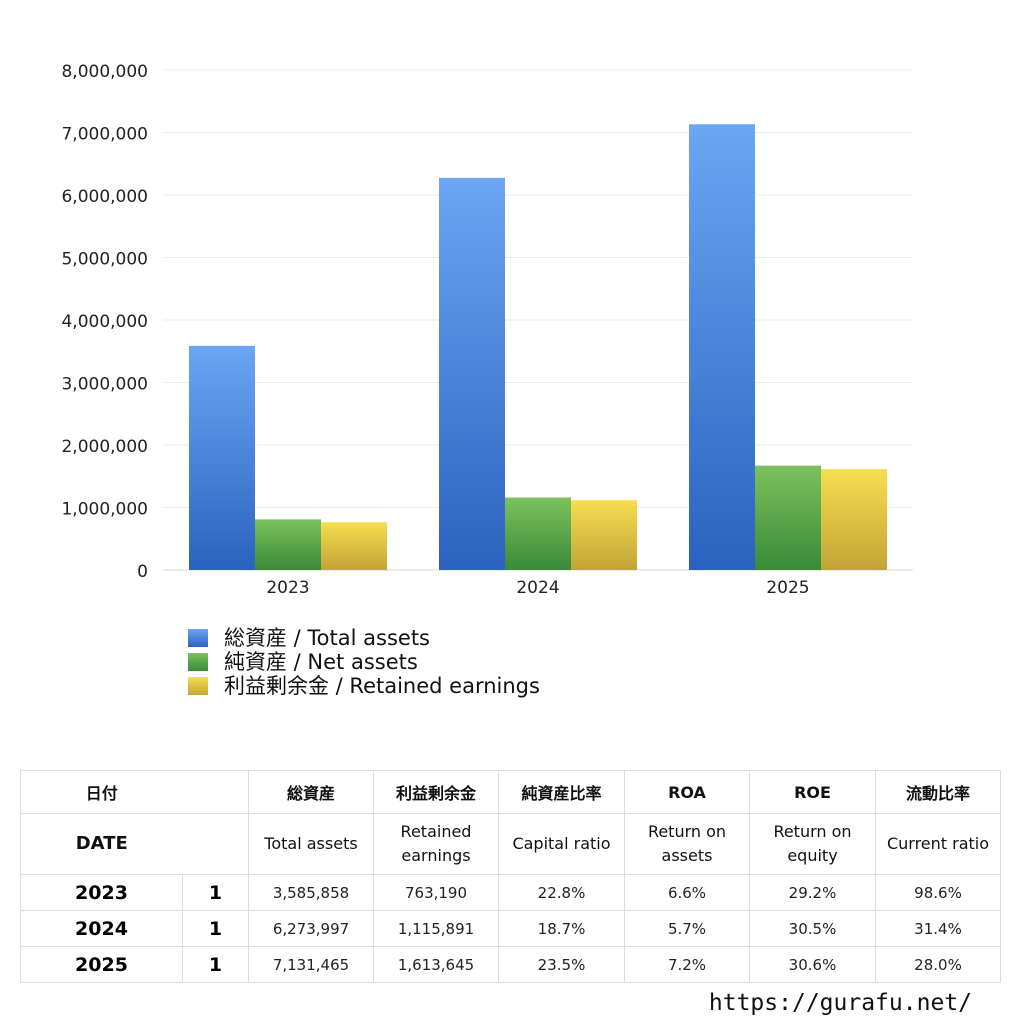  Describe the element at coordinates (104, 197) in the screenshot. I see `y-tick-label: 6,000,000` at that location.